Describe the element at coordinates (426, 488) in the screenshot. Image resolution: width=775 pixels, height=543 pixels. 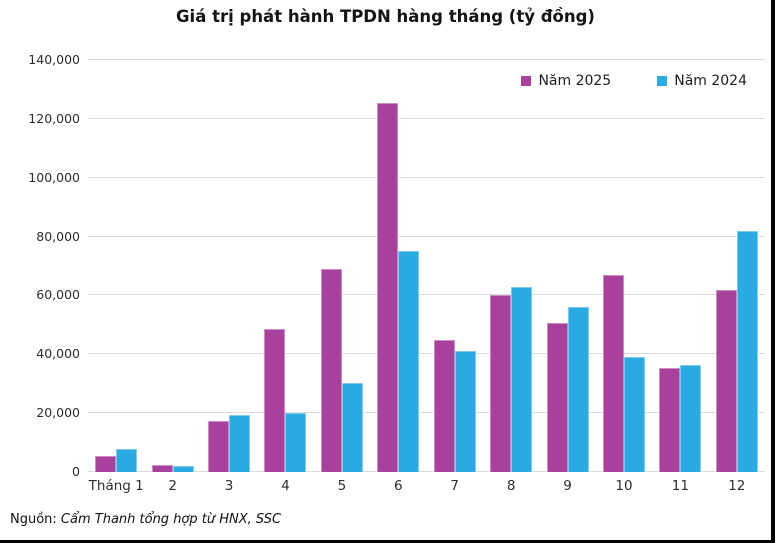
I see `x-axis-labels: Tháng 1 2 3 4 5 6 7 8 9 10 11 12` at that location.